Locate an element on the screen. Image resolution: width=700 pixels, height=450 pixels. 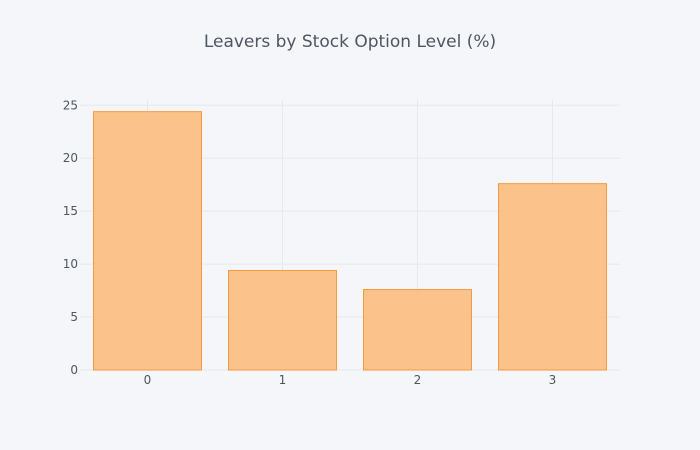
x-tick-label: 3 is located at coordinates (553, 380).